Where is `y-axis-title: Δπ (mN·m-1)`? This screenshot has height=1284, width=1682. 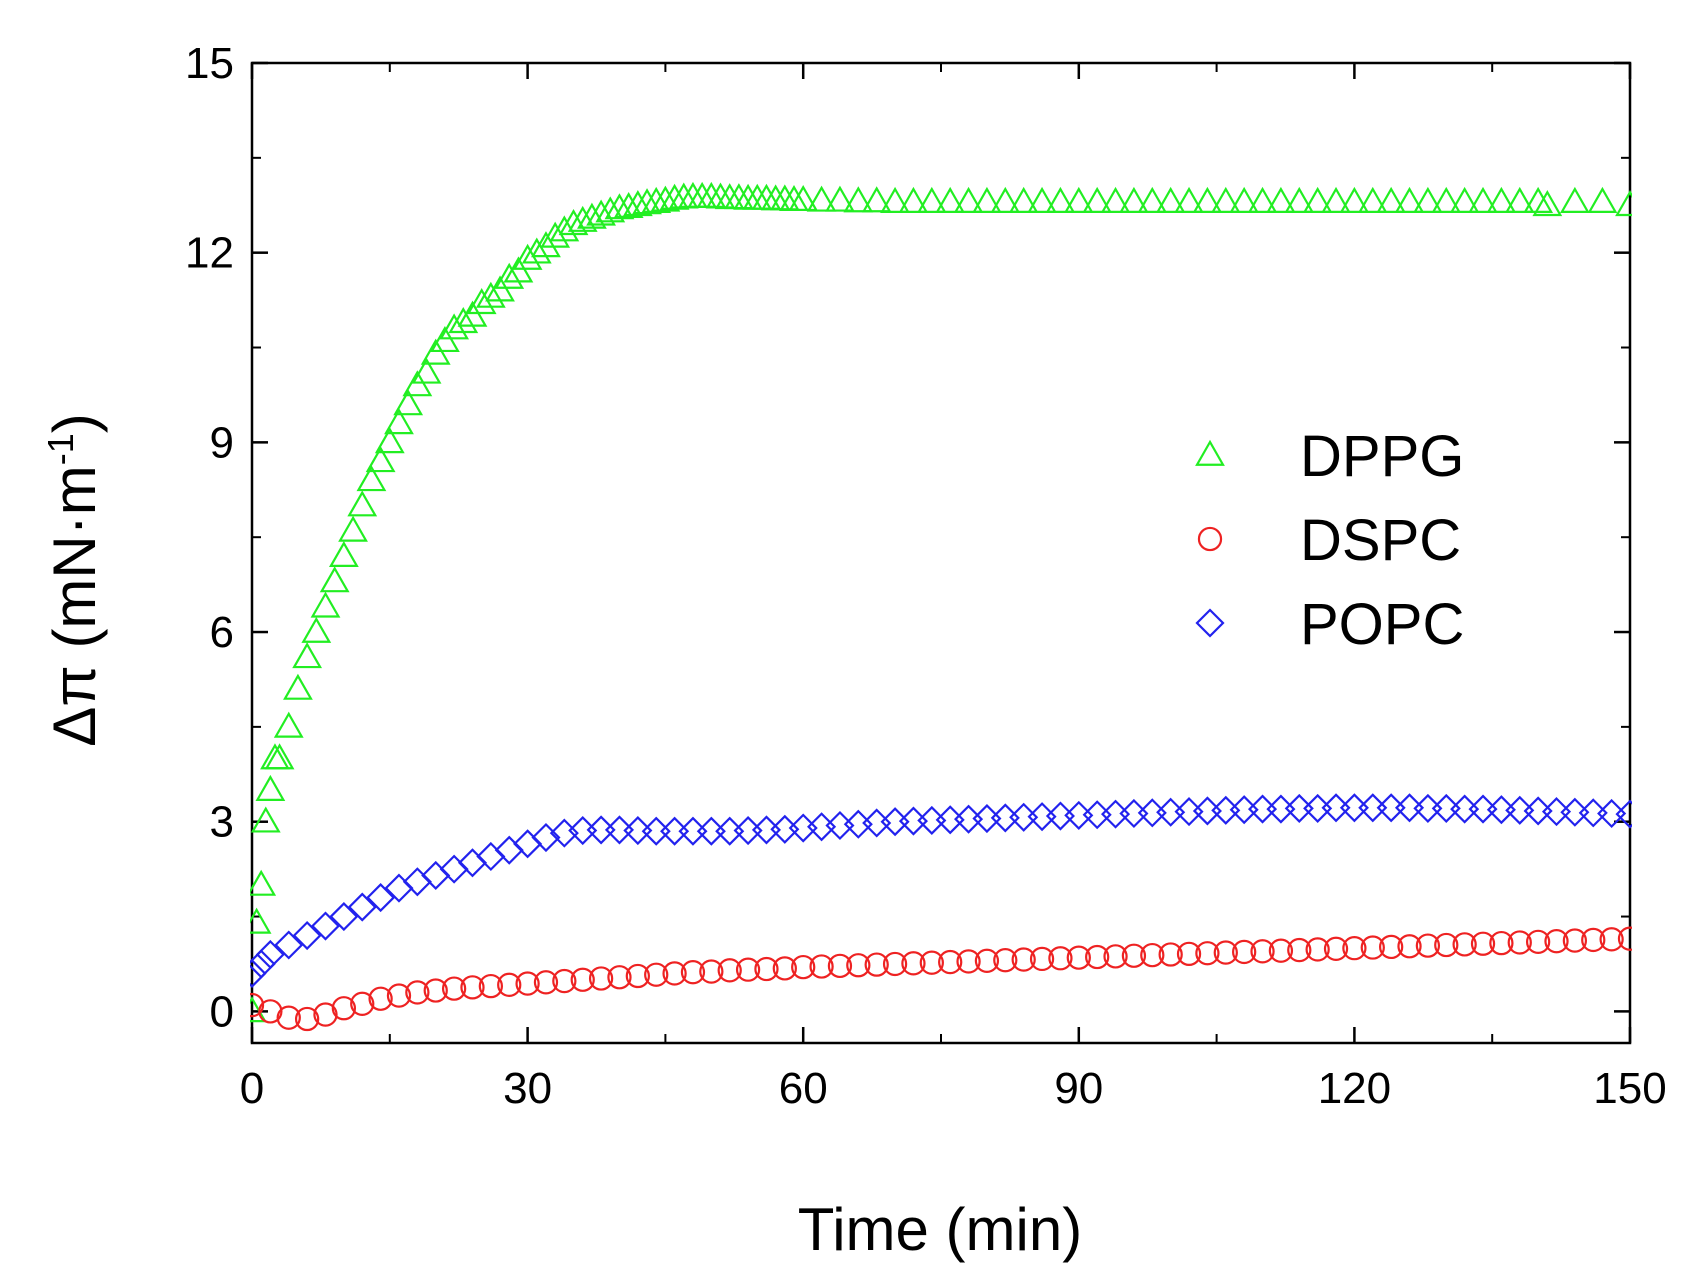 y-axis-title: Δπ (mN·m-1) is located at coordinates (74, 579).